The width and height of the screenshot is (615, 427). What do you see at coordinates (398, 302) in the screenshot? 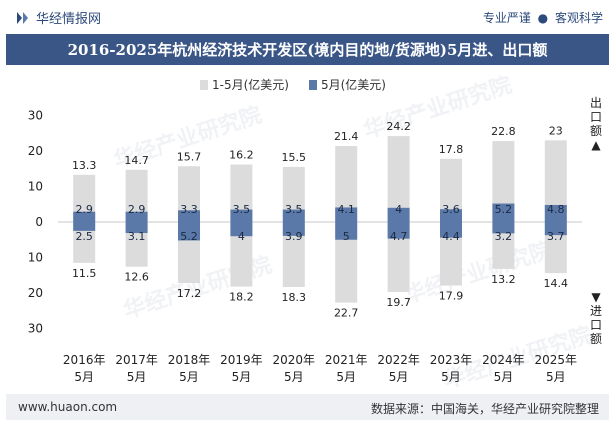
I see `data-label-cumulative-import: 19.7` at bounding box center [398, 302].